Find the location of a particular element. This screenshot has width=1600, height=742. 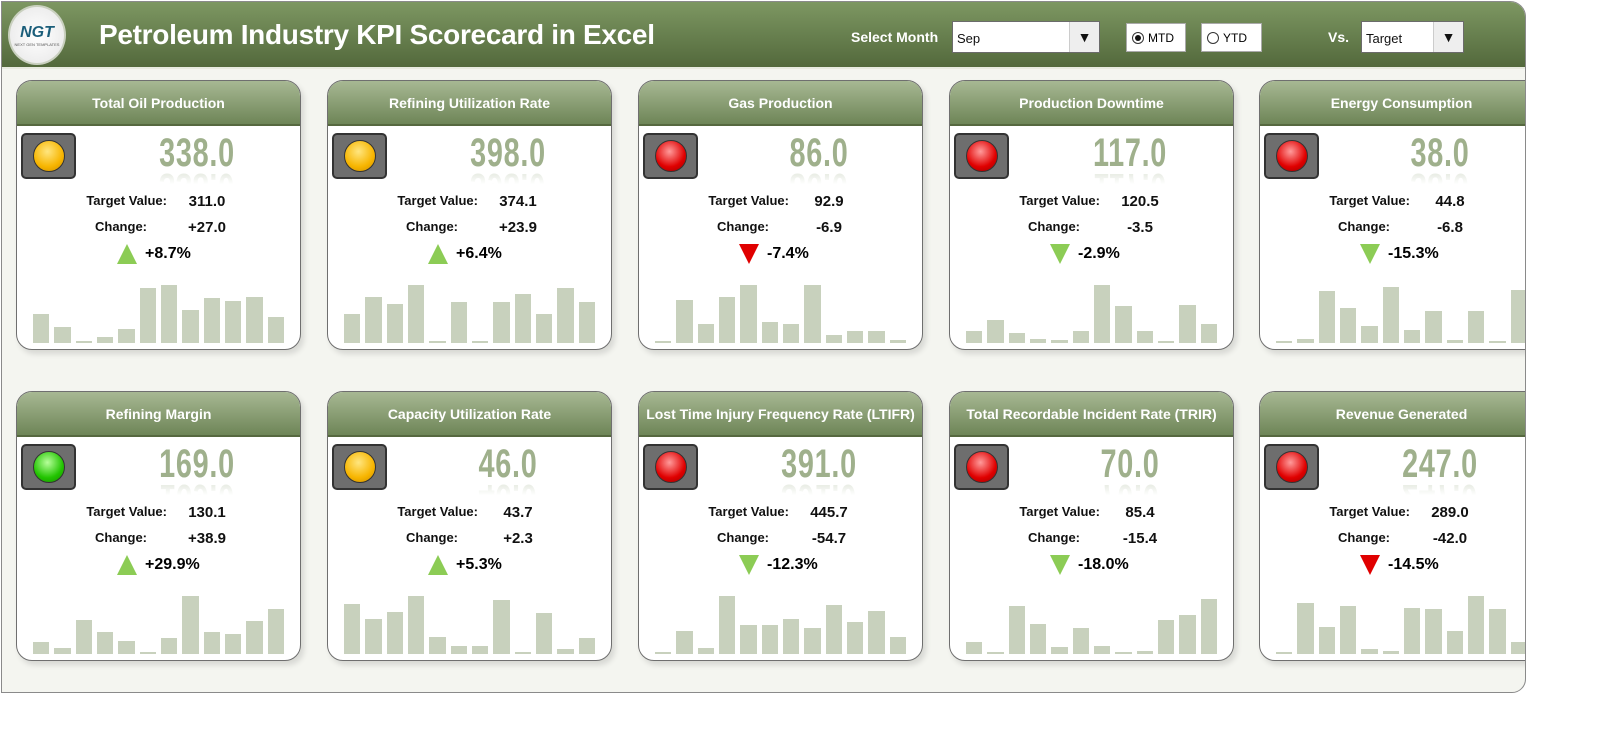

change-value: +38.9 is located at coordinates (207, 538).